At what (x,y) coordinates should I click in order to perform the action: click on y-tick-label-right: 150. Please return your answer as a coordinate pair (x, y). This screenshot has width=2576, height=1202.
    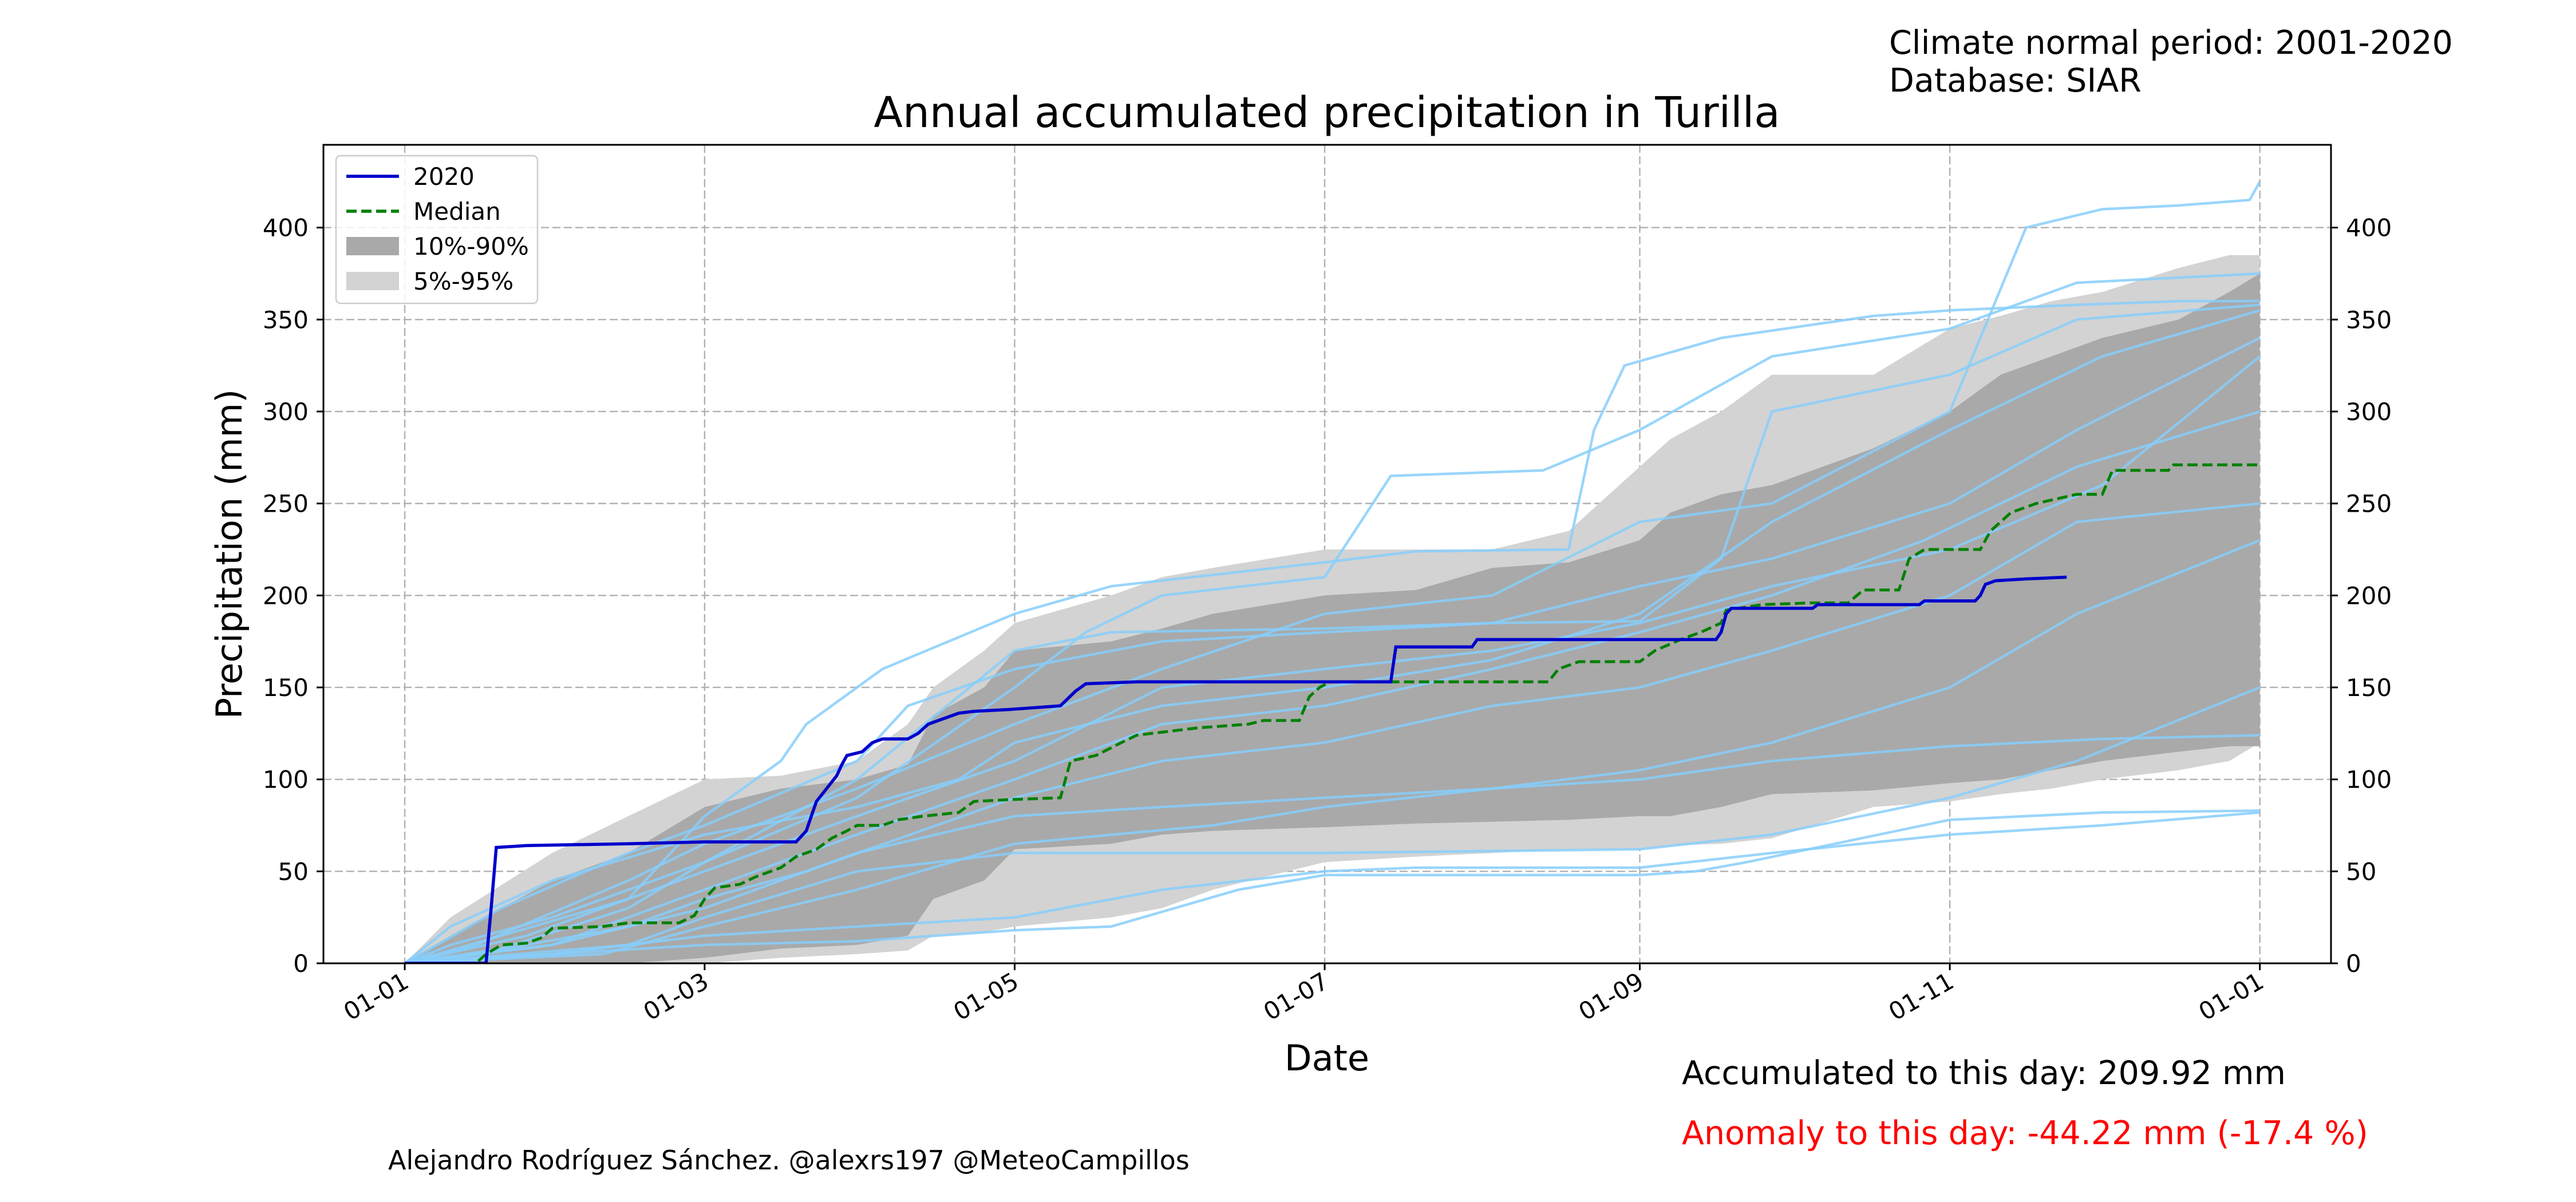
    Looking at the image, I should click on (2369, 688).